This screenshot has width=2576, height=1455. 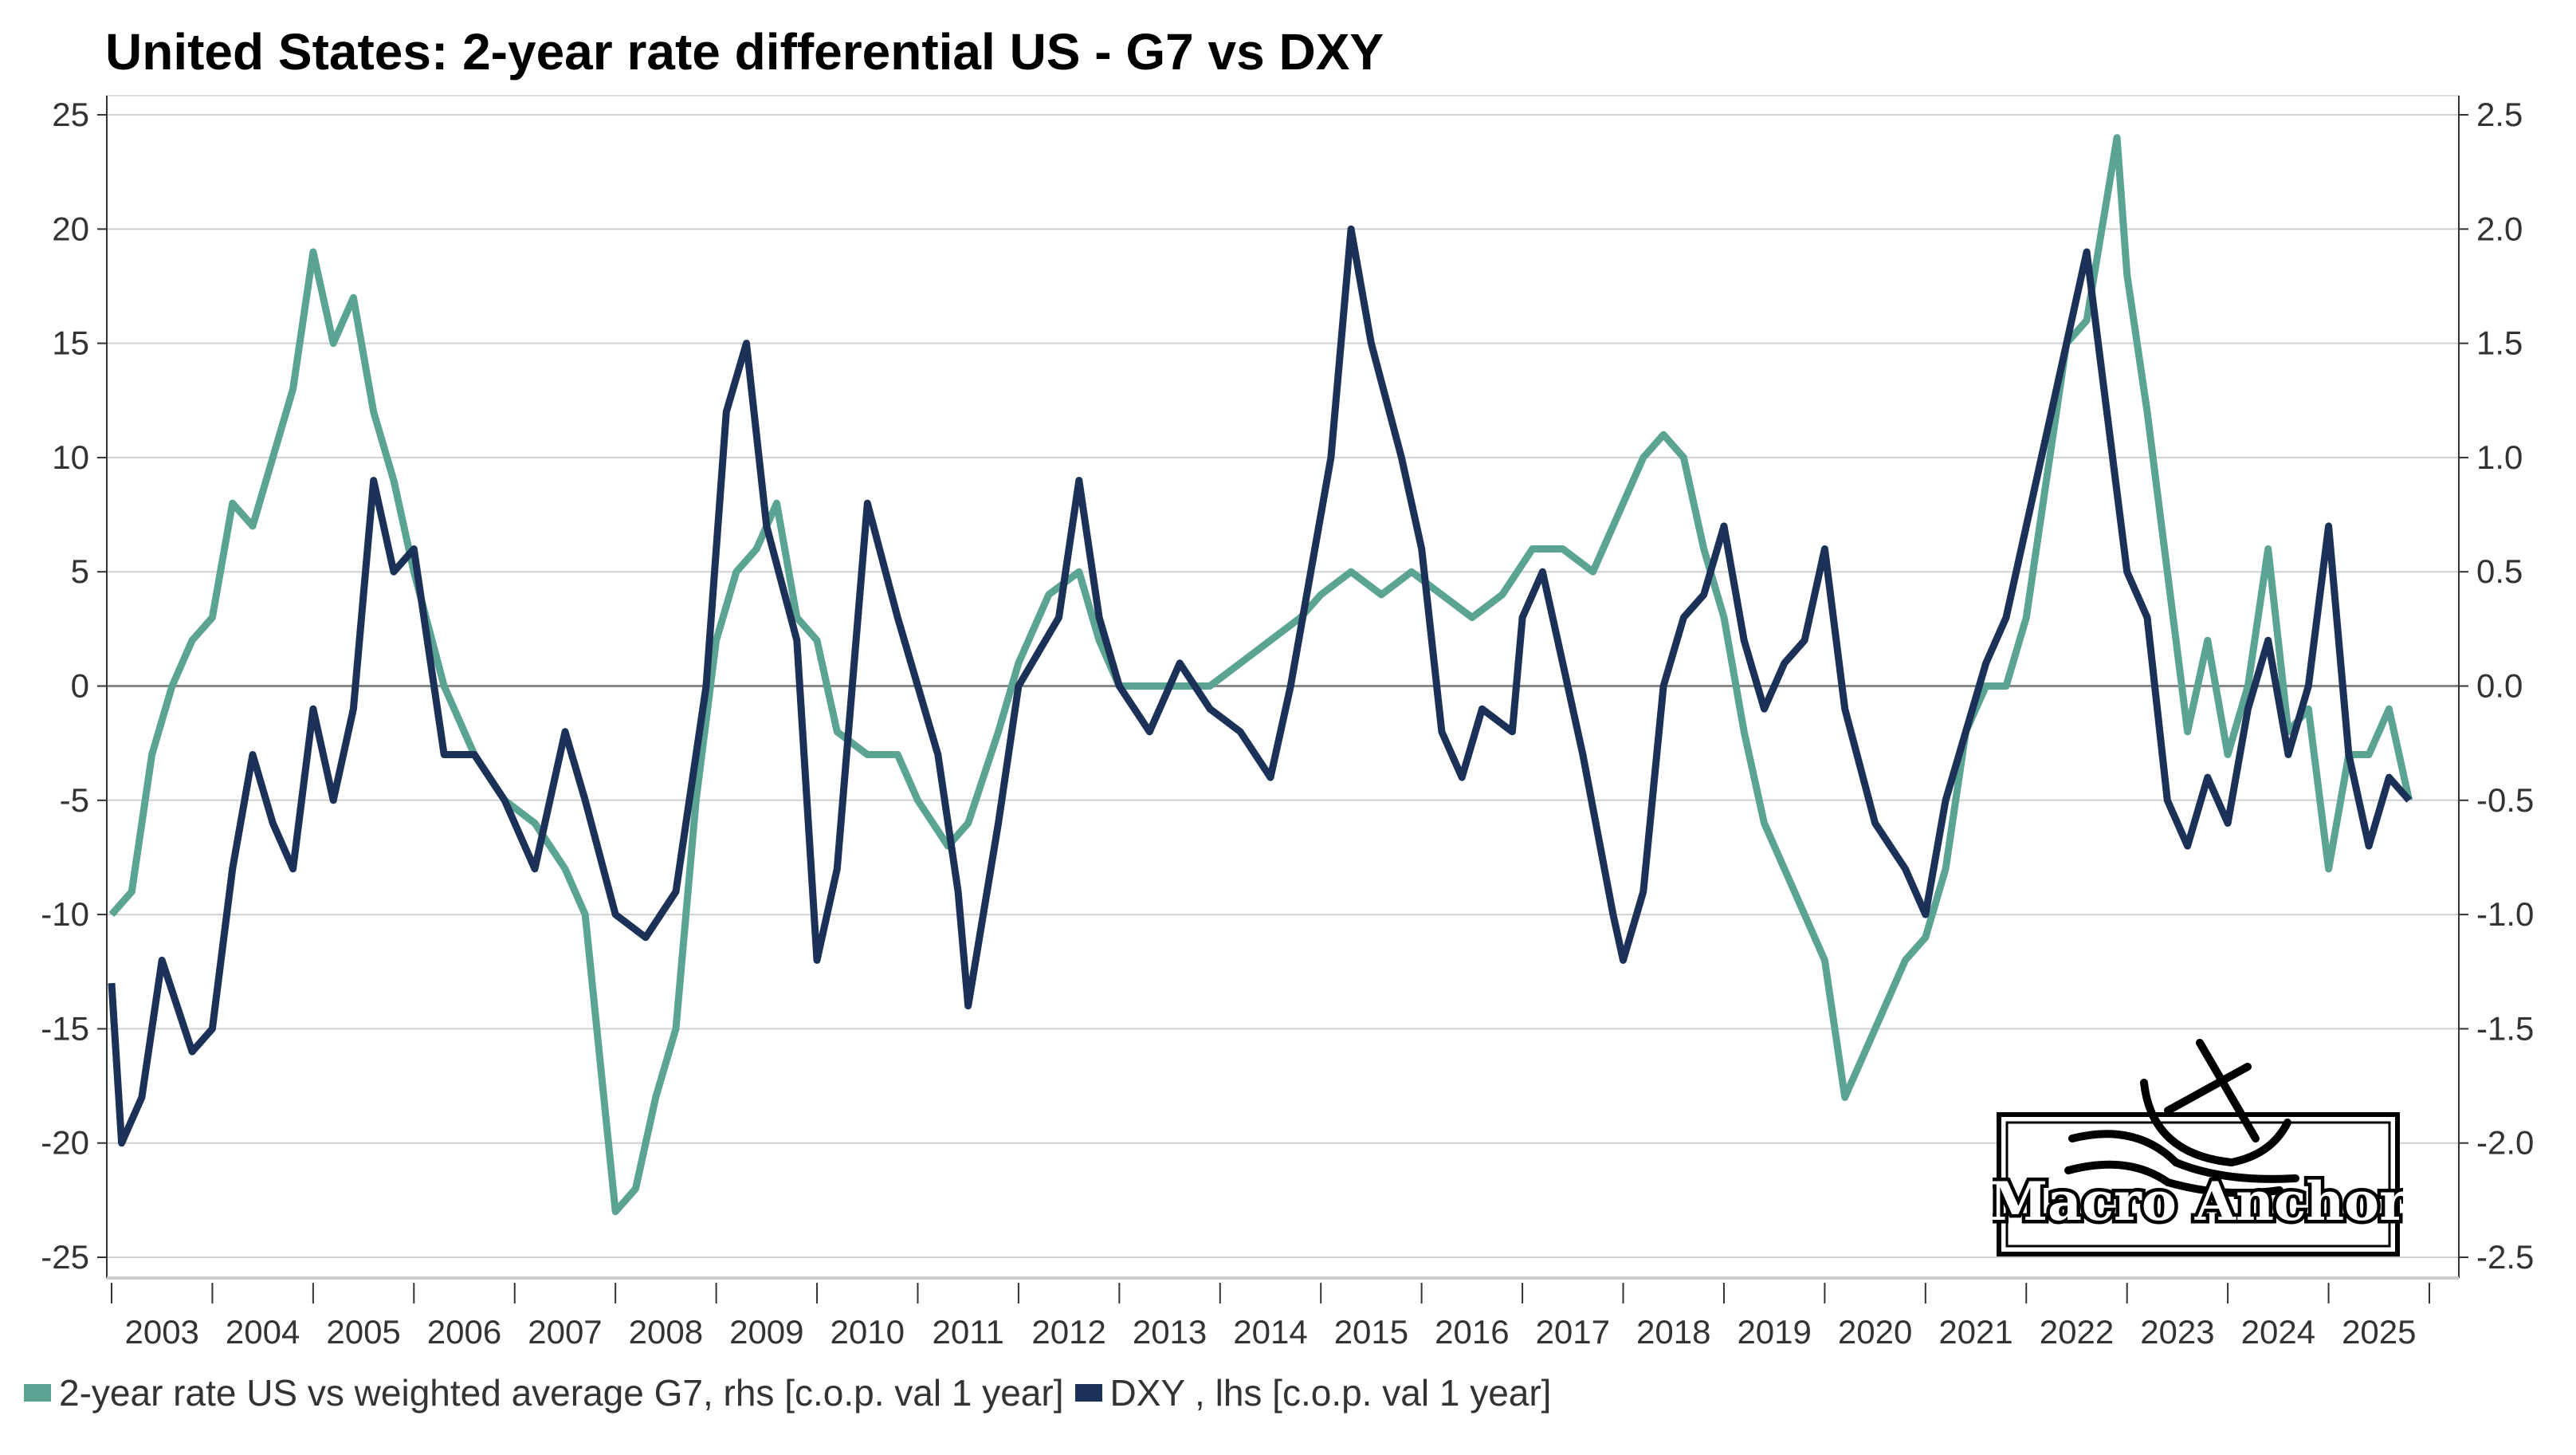 What do you see at coordinates (70, 457) in the screenshot?
I see `y-tick-label-left: 10` at bounding box center [70, 457].